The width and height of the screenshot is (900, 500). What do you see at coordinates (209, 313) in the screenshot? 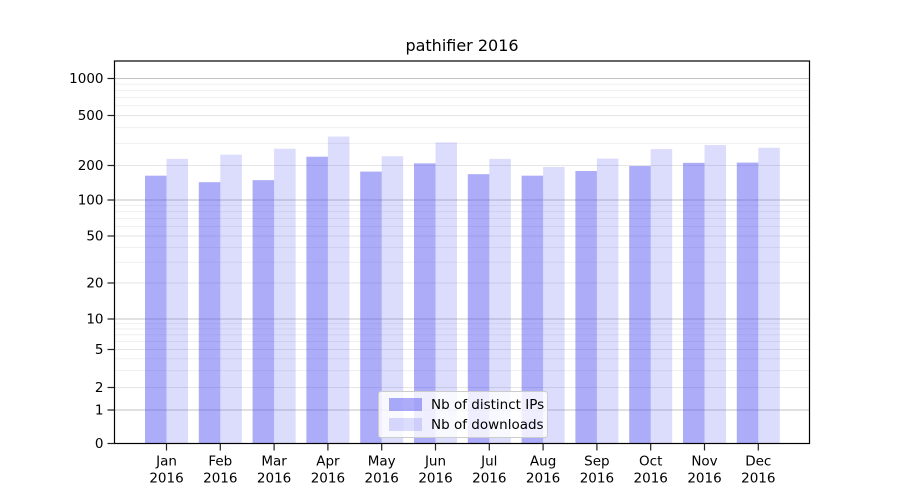
I see `bar-distinct-ips-feb` at bounding box center [209, 313].